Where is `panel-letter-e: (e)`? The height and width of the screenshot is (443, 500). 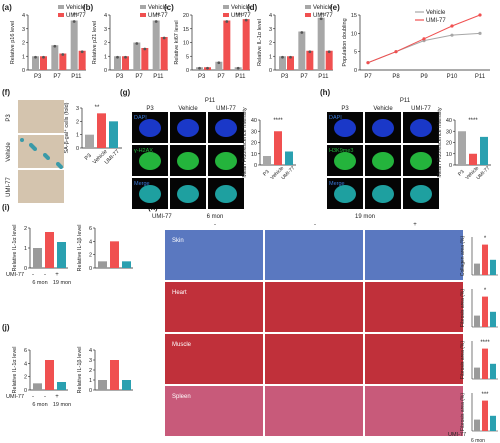
panel-letter-e: (e) is located at coordinates (335, 7).